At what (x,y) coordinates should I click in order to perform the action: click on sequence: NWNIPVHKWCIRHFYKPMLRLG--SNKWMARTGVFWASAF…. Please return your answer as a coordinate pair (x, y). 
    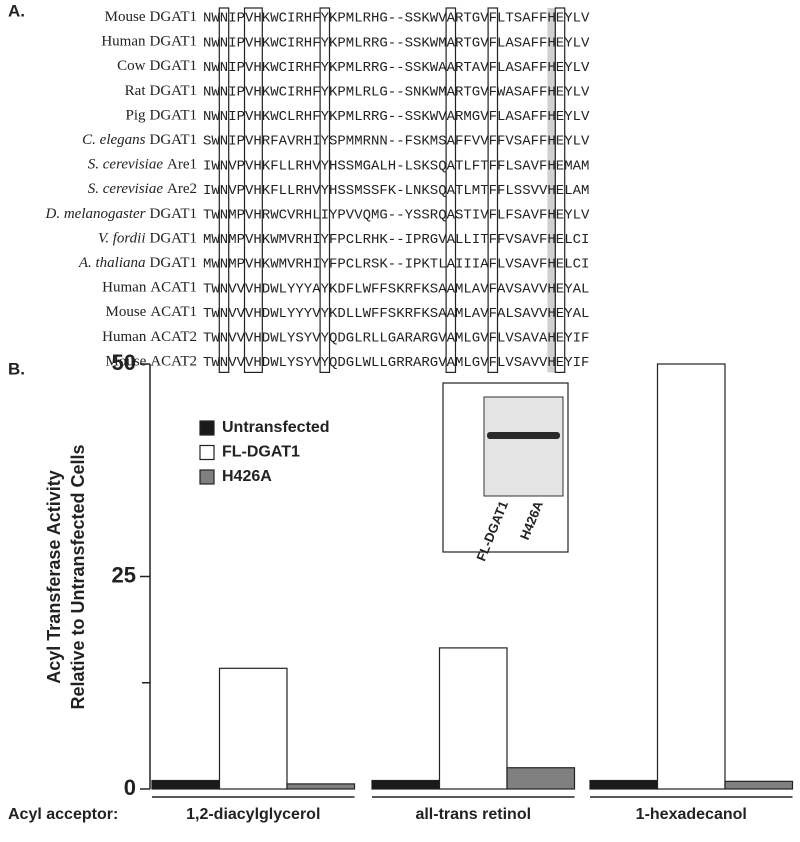
    Looking at the image, I should click on (396, 93).